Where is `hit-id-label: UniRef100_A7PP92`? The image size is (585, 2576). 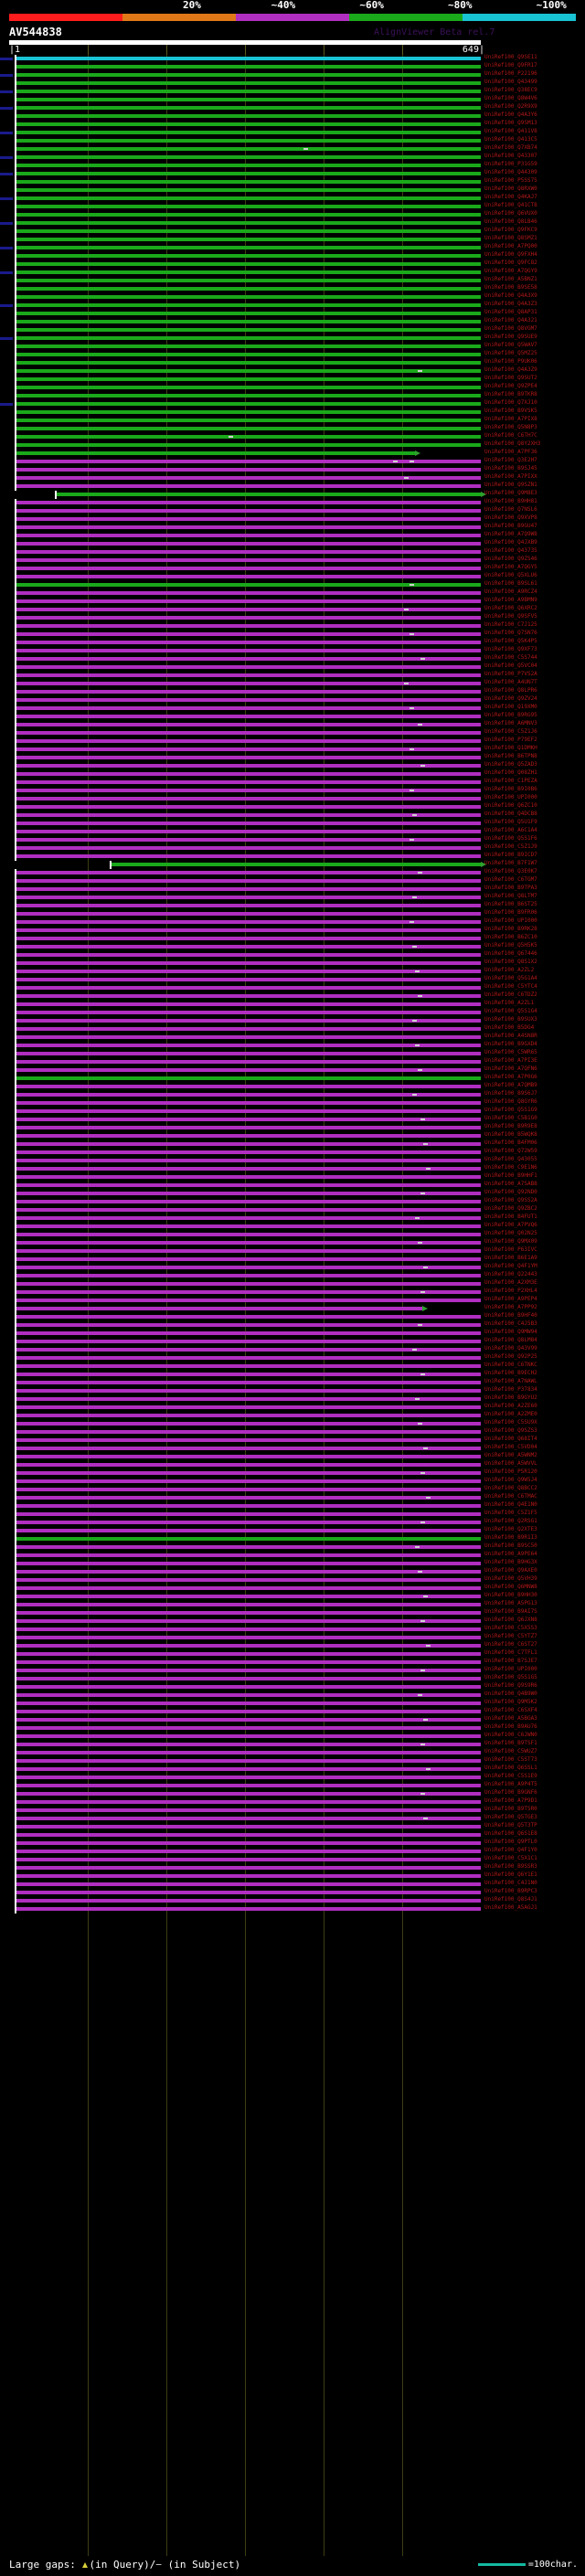
hit-id-label: UniRef100_A7PP92 is located at coordinates (511, 1307).